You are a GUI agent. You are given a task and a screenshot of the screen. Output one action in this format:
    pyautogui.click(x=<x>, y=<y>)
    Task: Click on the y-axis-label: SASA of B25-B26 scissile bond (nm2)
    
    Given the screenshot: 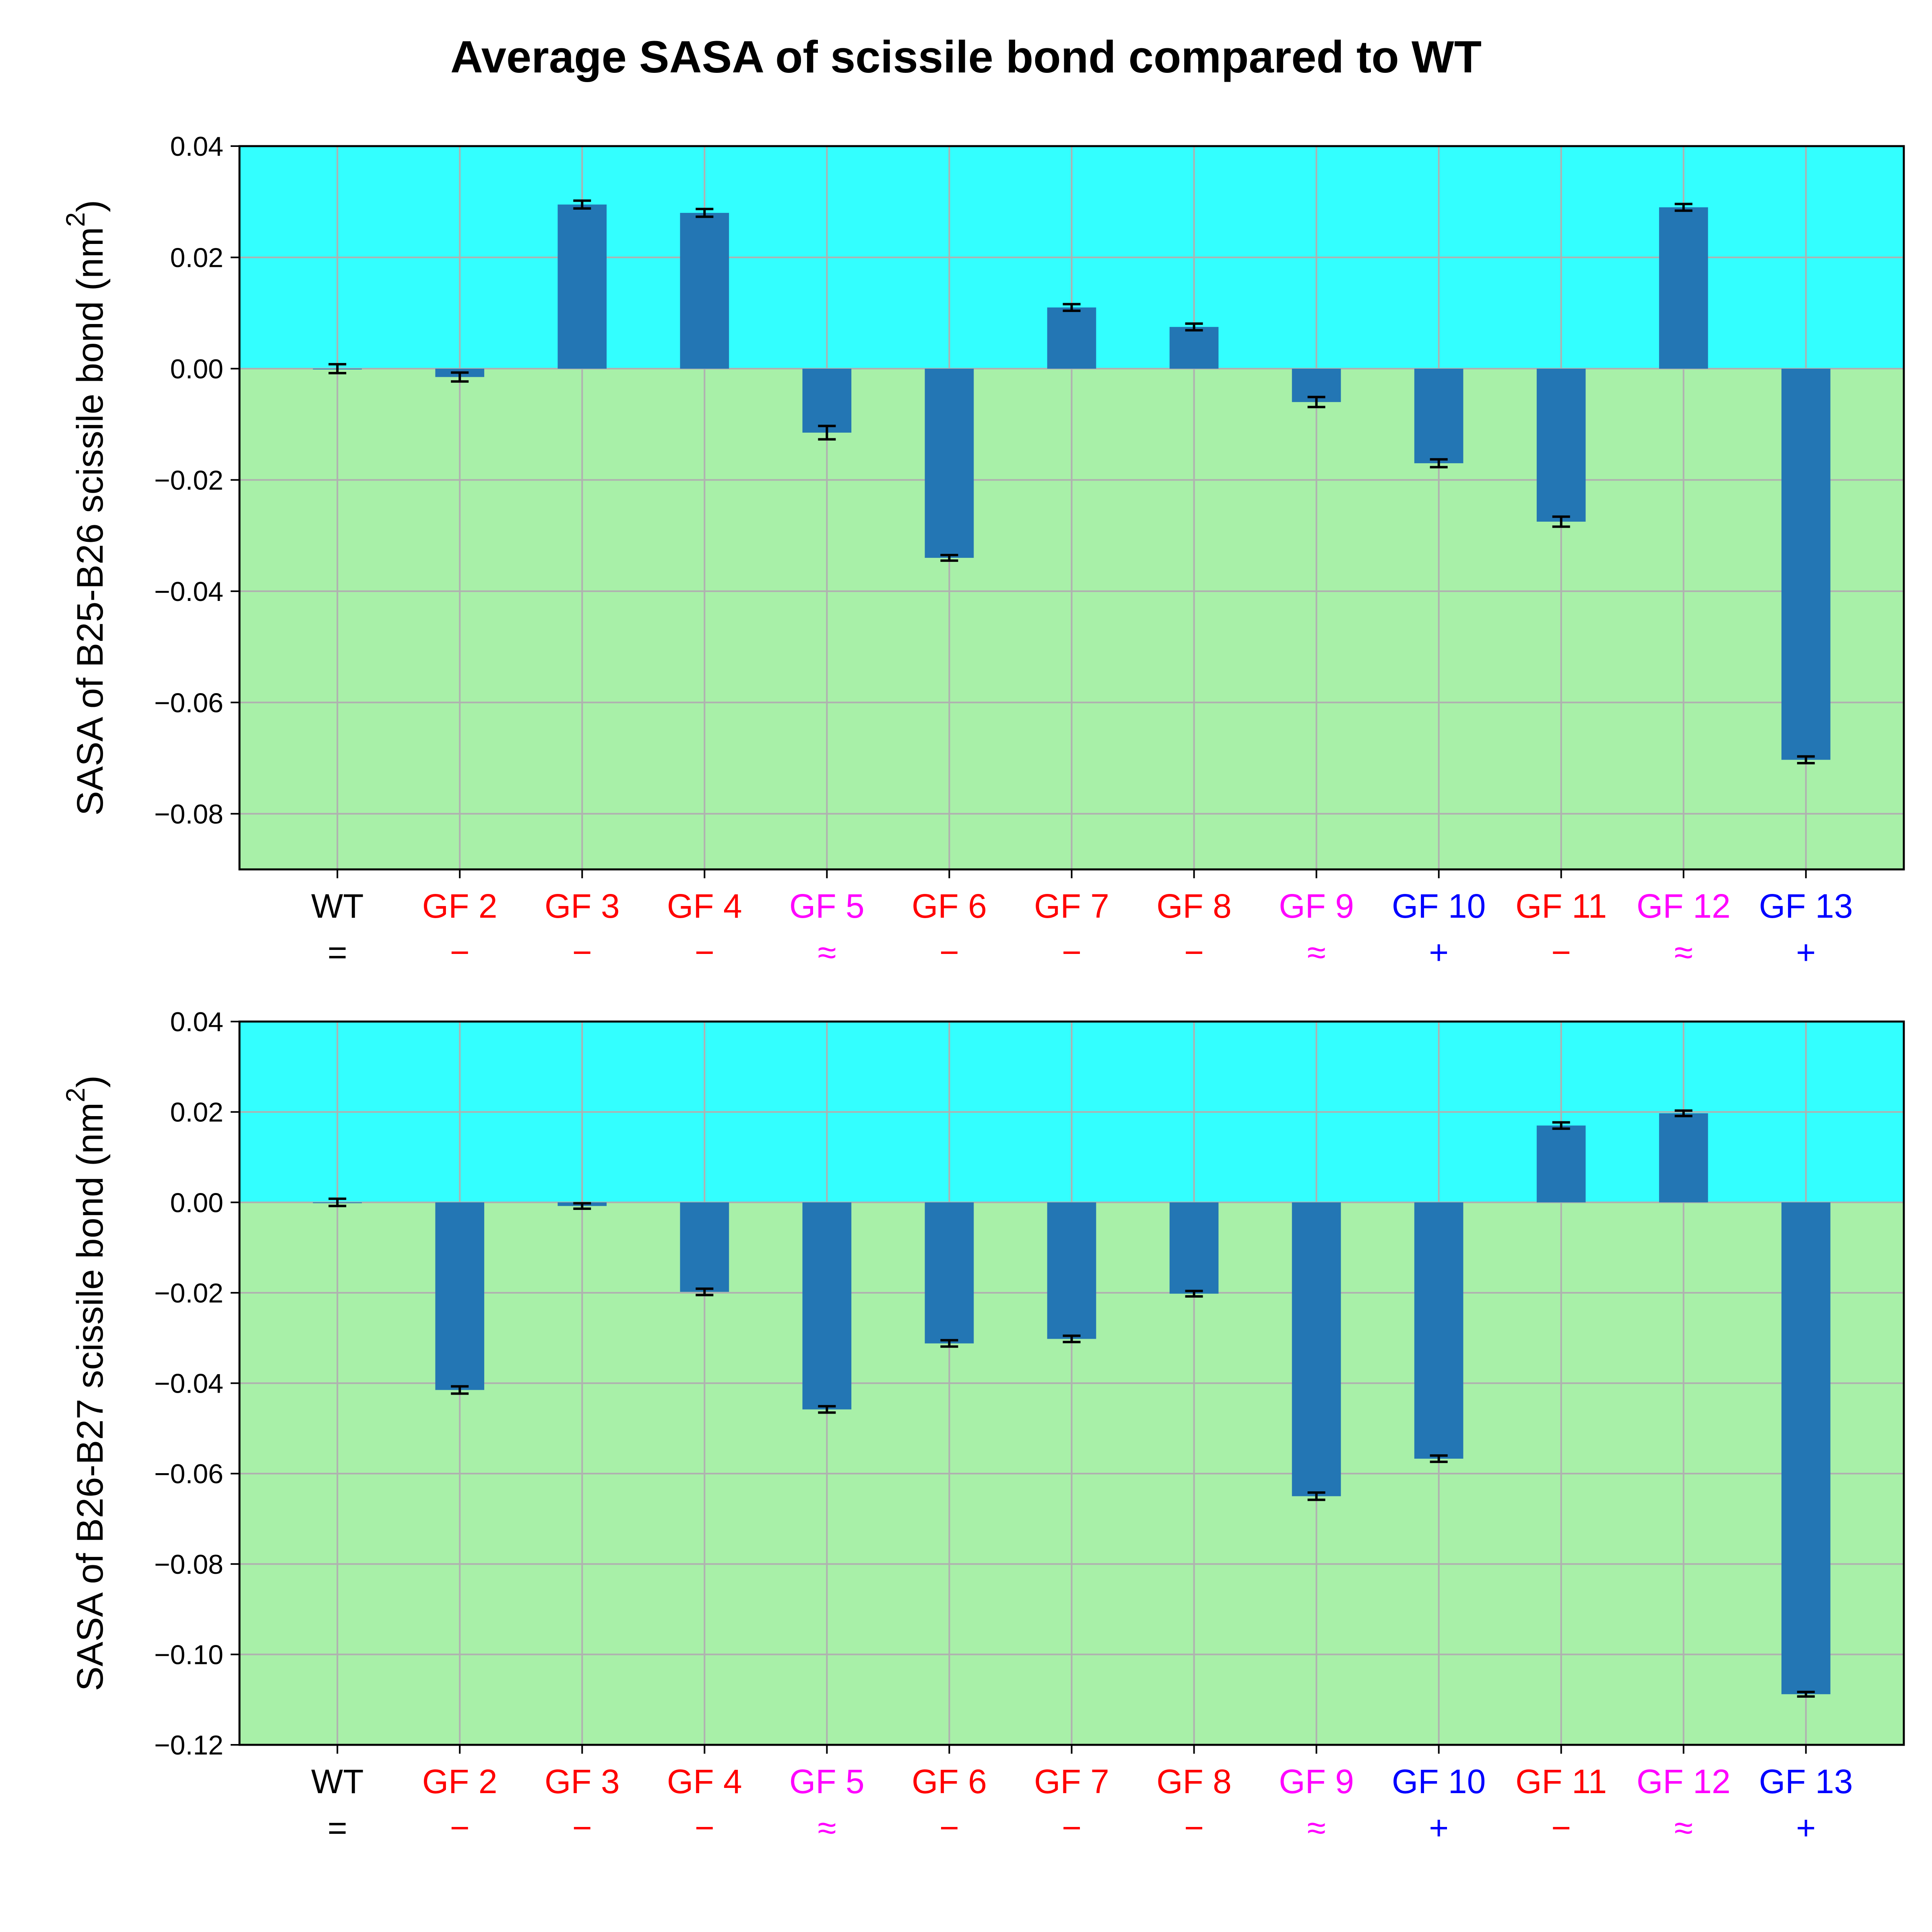 What is the action you would take?
    pyautogui.click(x=85, y=508)
    